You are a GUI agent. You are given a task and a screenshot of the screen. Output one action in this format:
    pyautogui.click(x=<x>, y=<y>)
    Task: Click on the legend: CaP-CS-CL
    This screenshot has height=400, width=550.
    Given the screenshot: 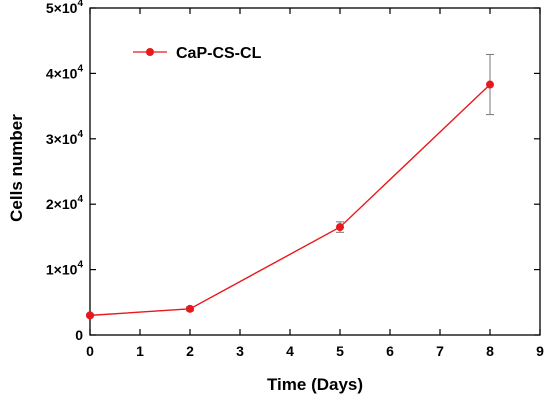 What is the action you would take?
    pyautogui.click(x=197, y=53)
    